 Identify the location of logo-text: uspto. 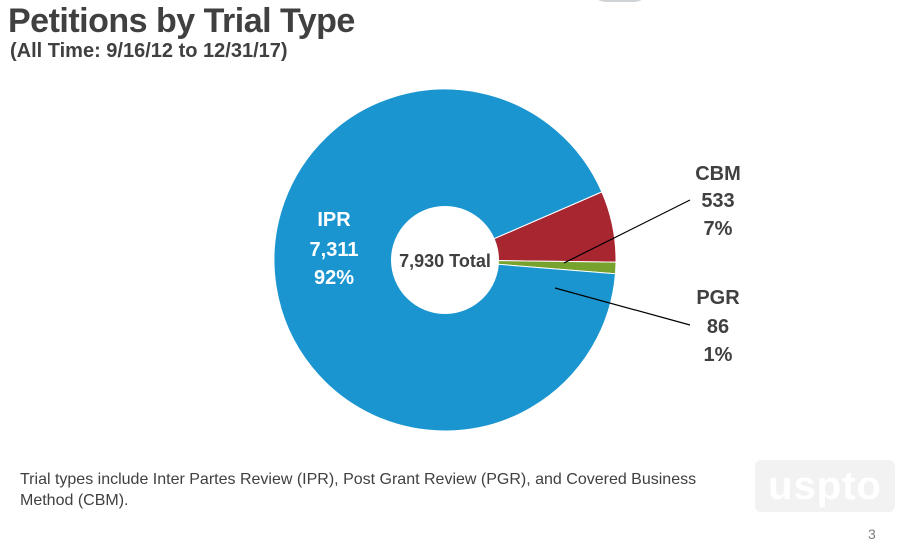
(825, 486).